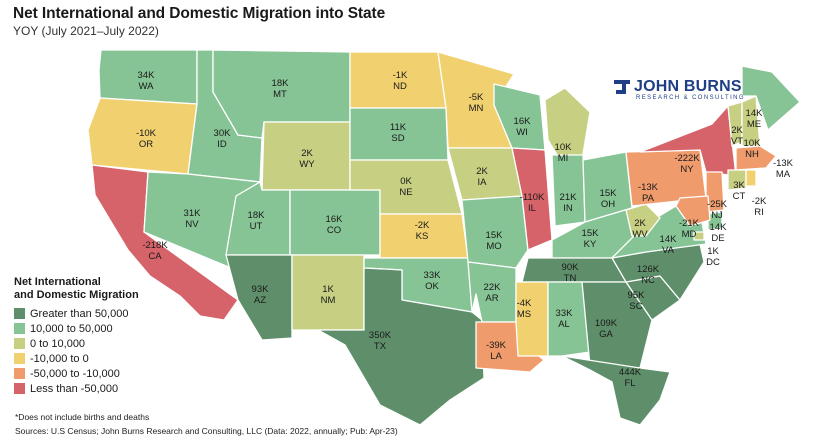 Image resolution: width=828 pixels, height=444 pixels. I want to click on state-label-nh: 10K NH, so click(753, 149).